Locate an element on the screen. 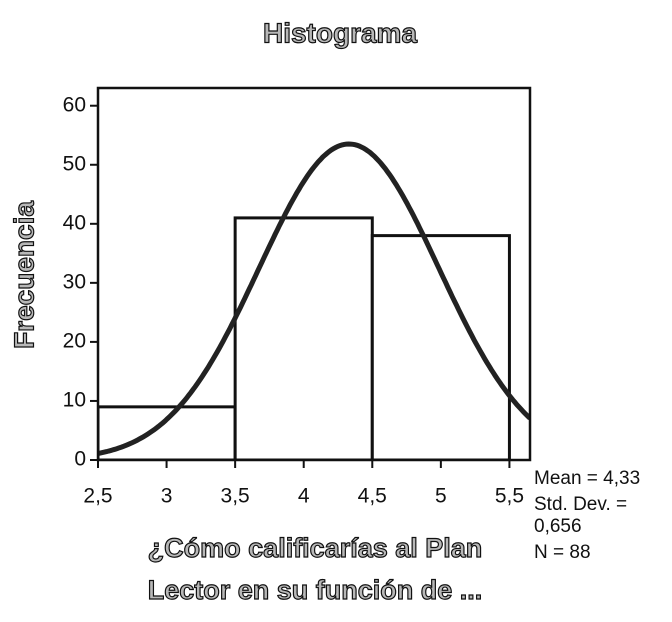 The width and height of the screenshot is (672, 622). chart-title: Histograma is located at coordinates (340, 32).